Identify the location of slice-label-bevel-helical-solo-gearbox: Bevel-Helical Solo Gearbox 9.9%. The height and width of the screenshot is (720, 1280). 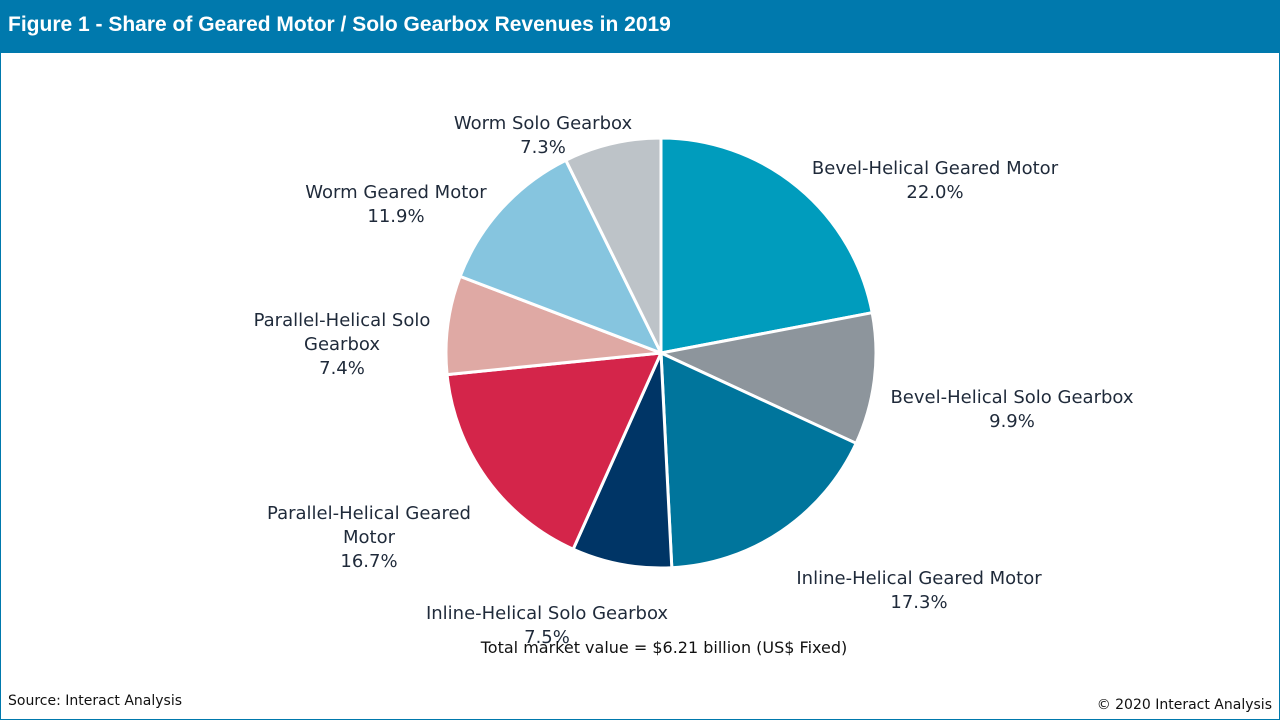
(1012, 409).